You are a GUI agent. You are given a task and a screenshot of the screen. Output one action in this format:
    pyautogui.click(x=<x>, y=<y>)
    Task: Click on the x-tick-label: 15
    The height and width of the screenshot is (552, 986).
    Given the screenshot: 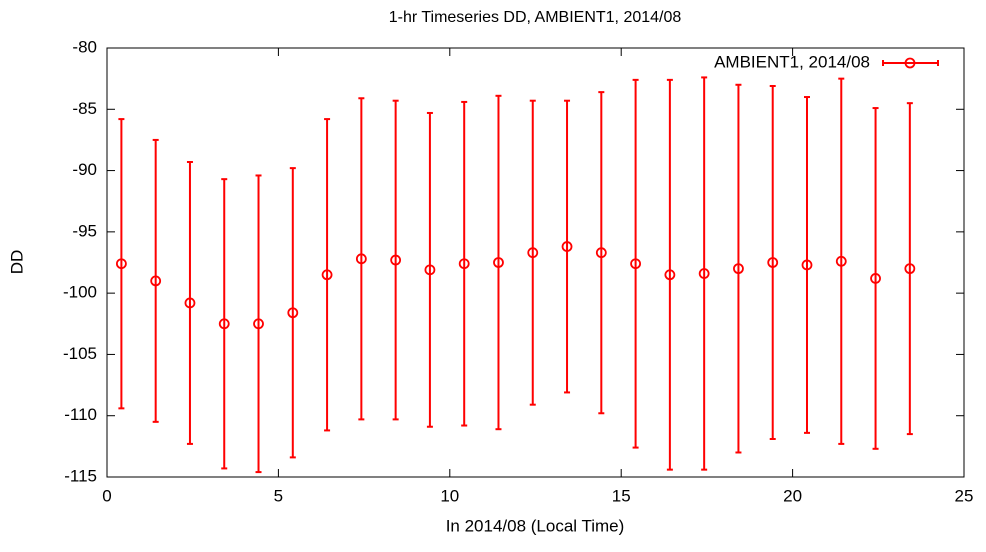 What is the action you would take?
    pyautogui.click(x=621, y=495)
    